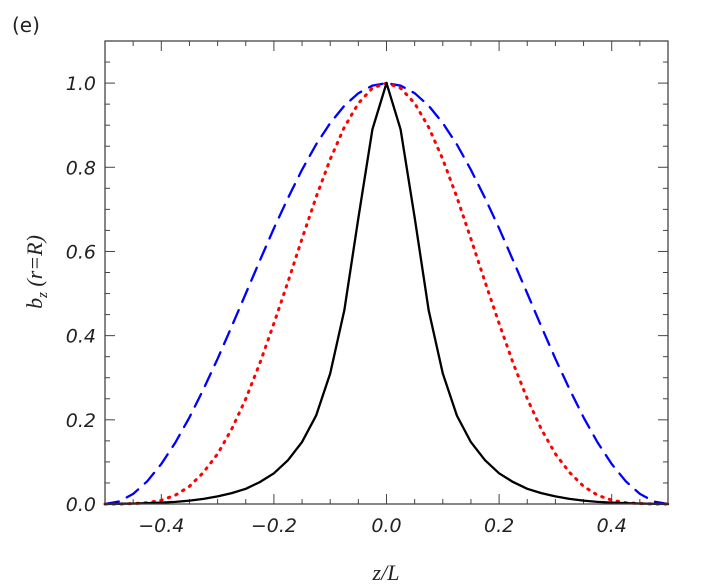 The height and width of the screenshot is (588, 706). Describe the element at coordinates (612, 526) in the screenshot. I see `x-tick-label: 0.4` at that location.